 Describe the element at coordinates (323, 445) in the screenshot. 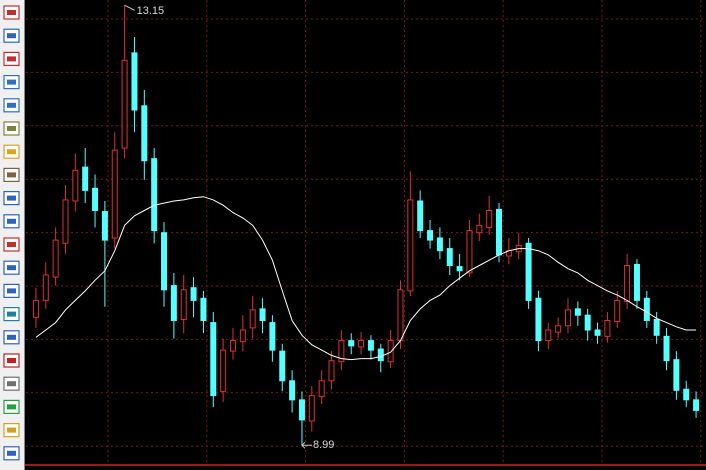

I see `low-label: 8.99` at that location.